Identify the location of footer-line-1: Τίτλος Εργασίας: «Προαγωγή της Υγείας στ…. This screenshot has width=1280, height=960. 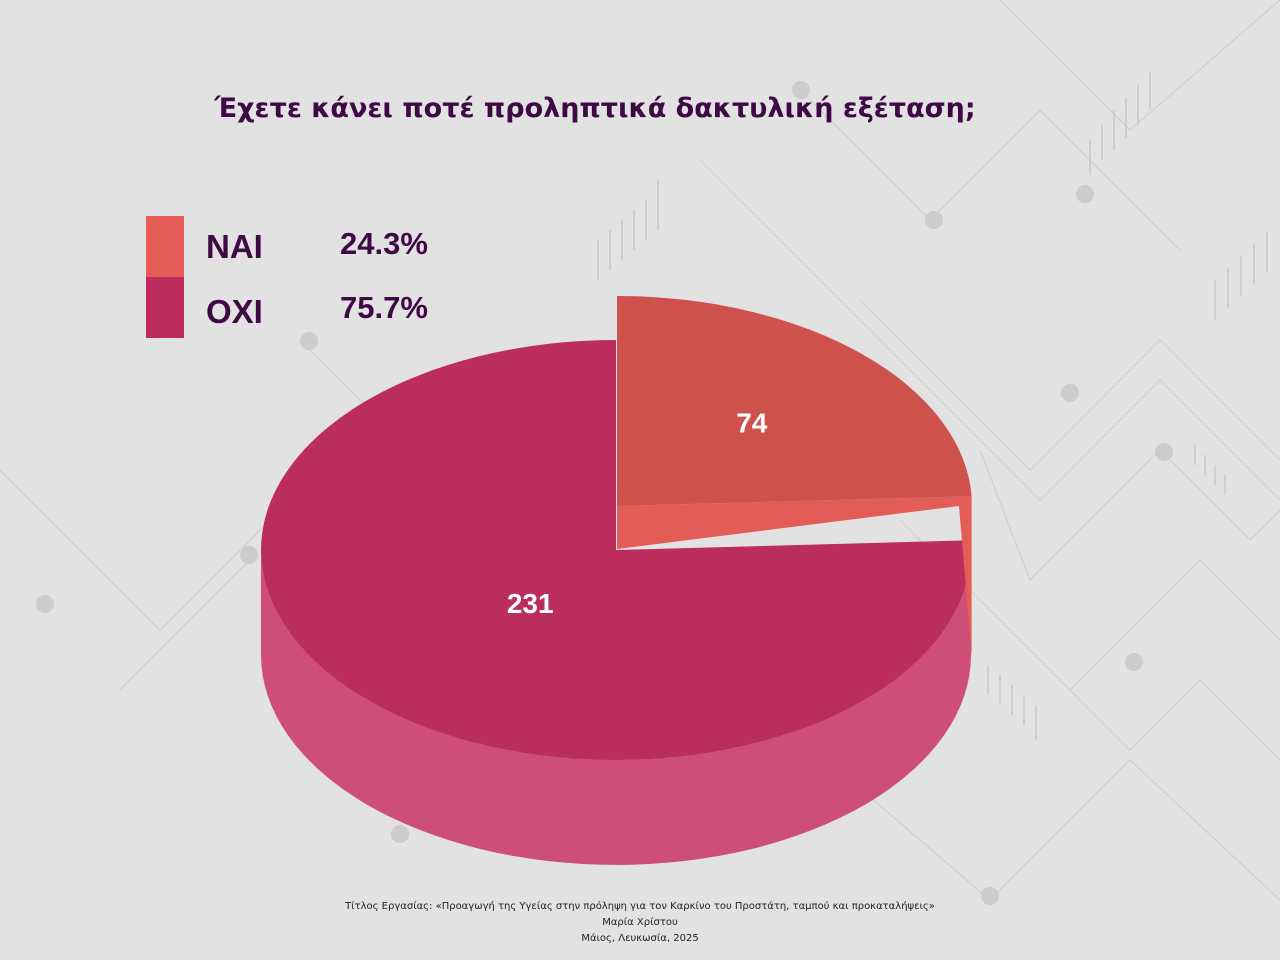
(640, 906).